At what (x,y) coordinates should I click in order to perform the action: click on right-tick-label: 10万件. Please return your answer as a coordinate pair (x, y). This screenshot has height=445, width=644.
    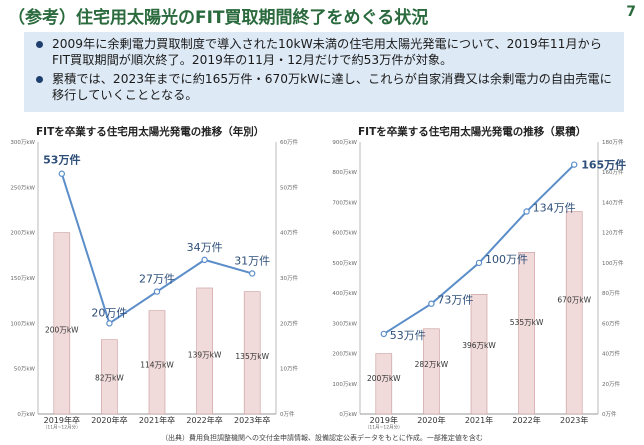
    Looking at the image, I should click on (289, 369).